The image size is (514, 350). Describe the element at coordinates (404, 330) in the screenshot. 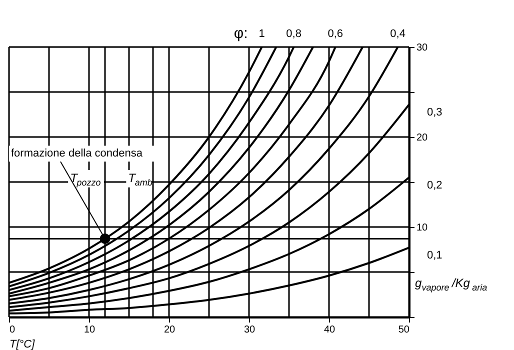

I see `x-tick-label: 50` at that location.